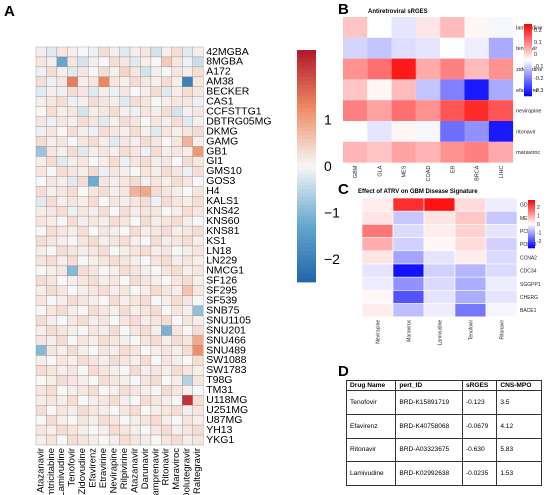 The image size is (550, 495). What do you see at coordinates (371, 473) in the screenshot?
I see `table-cell: Lamivudine` at bounding box center [371, 473].